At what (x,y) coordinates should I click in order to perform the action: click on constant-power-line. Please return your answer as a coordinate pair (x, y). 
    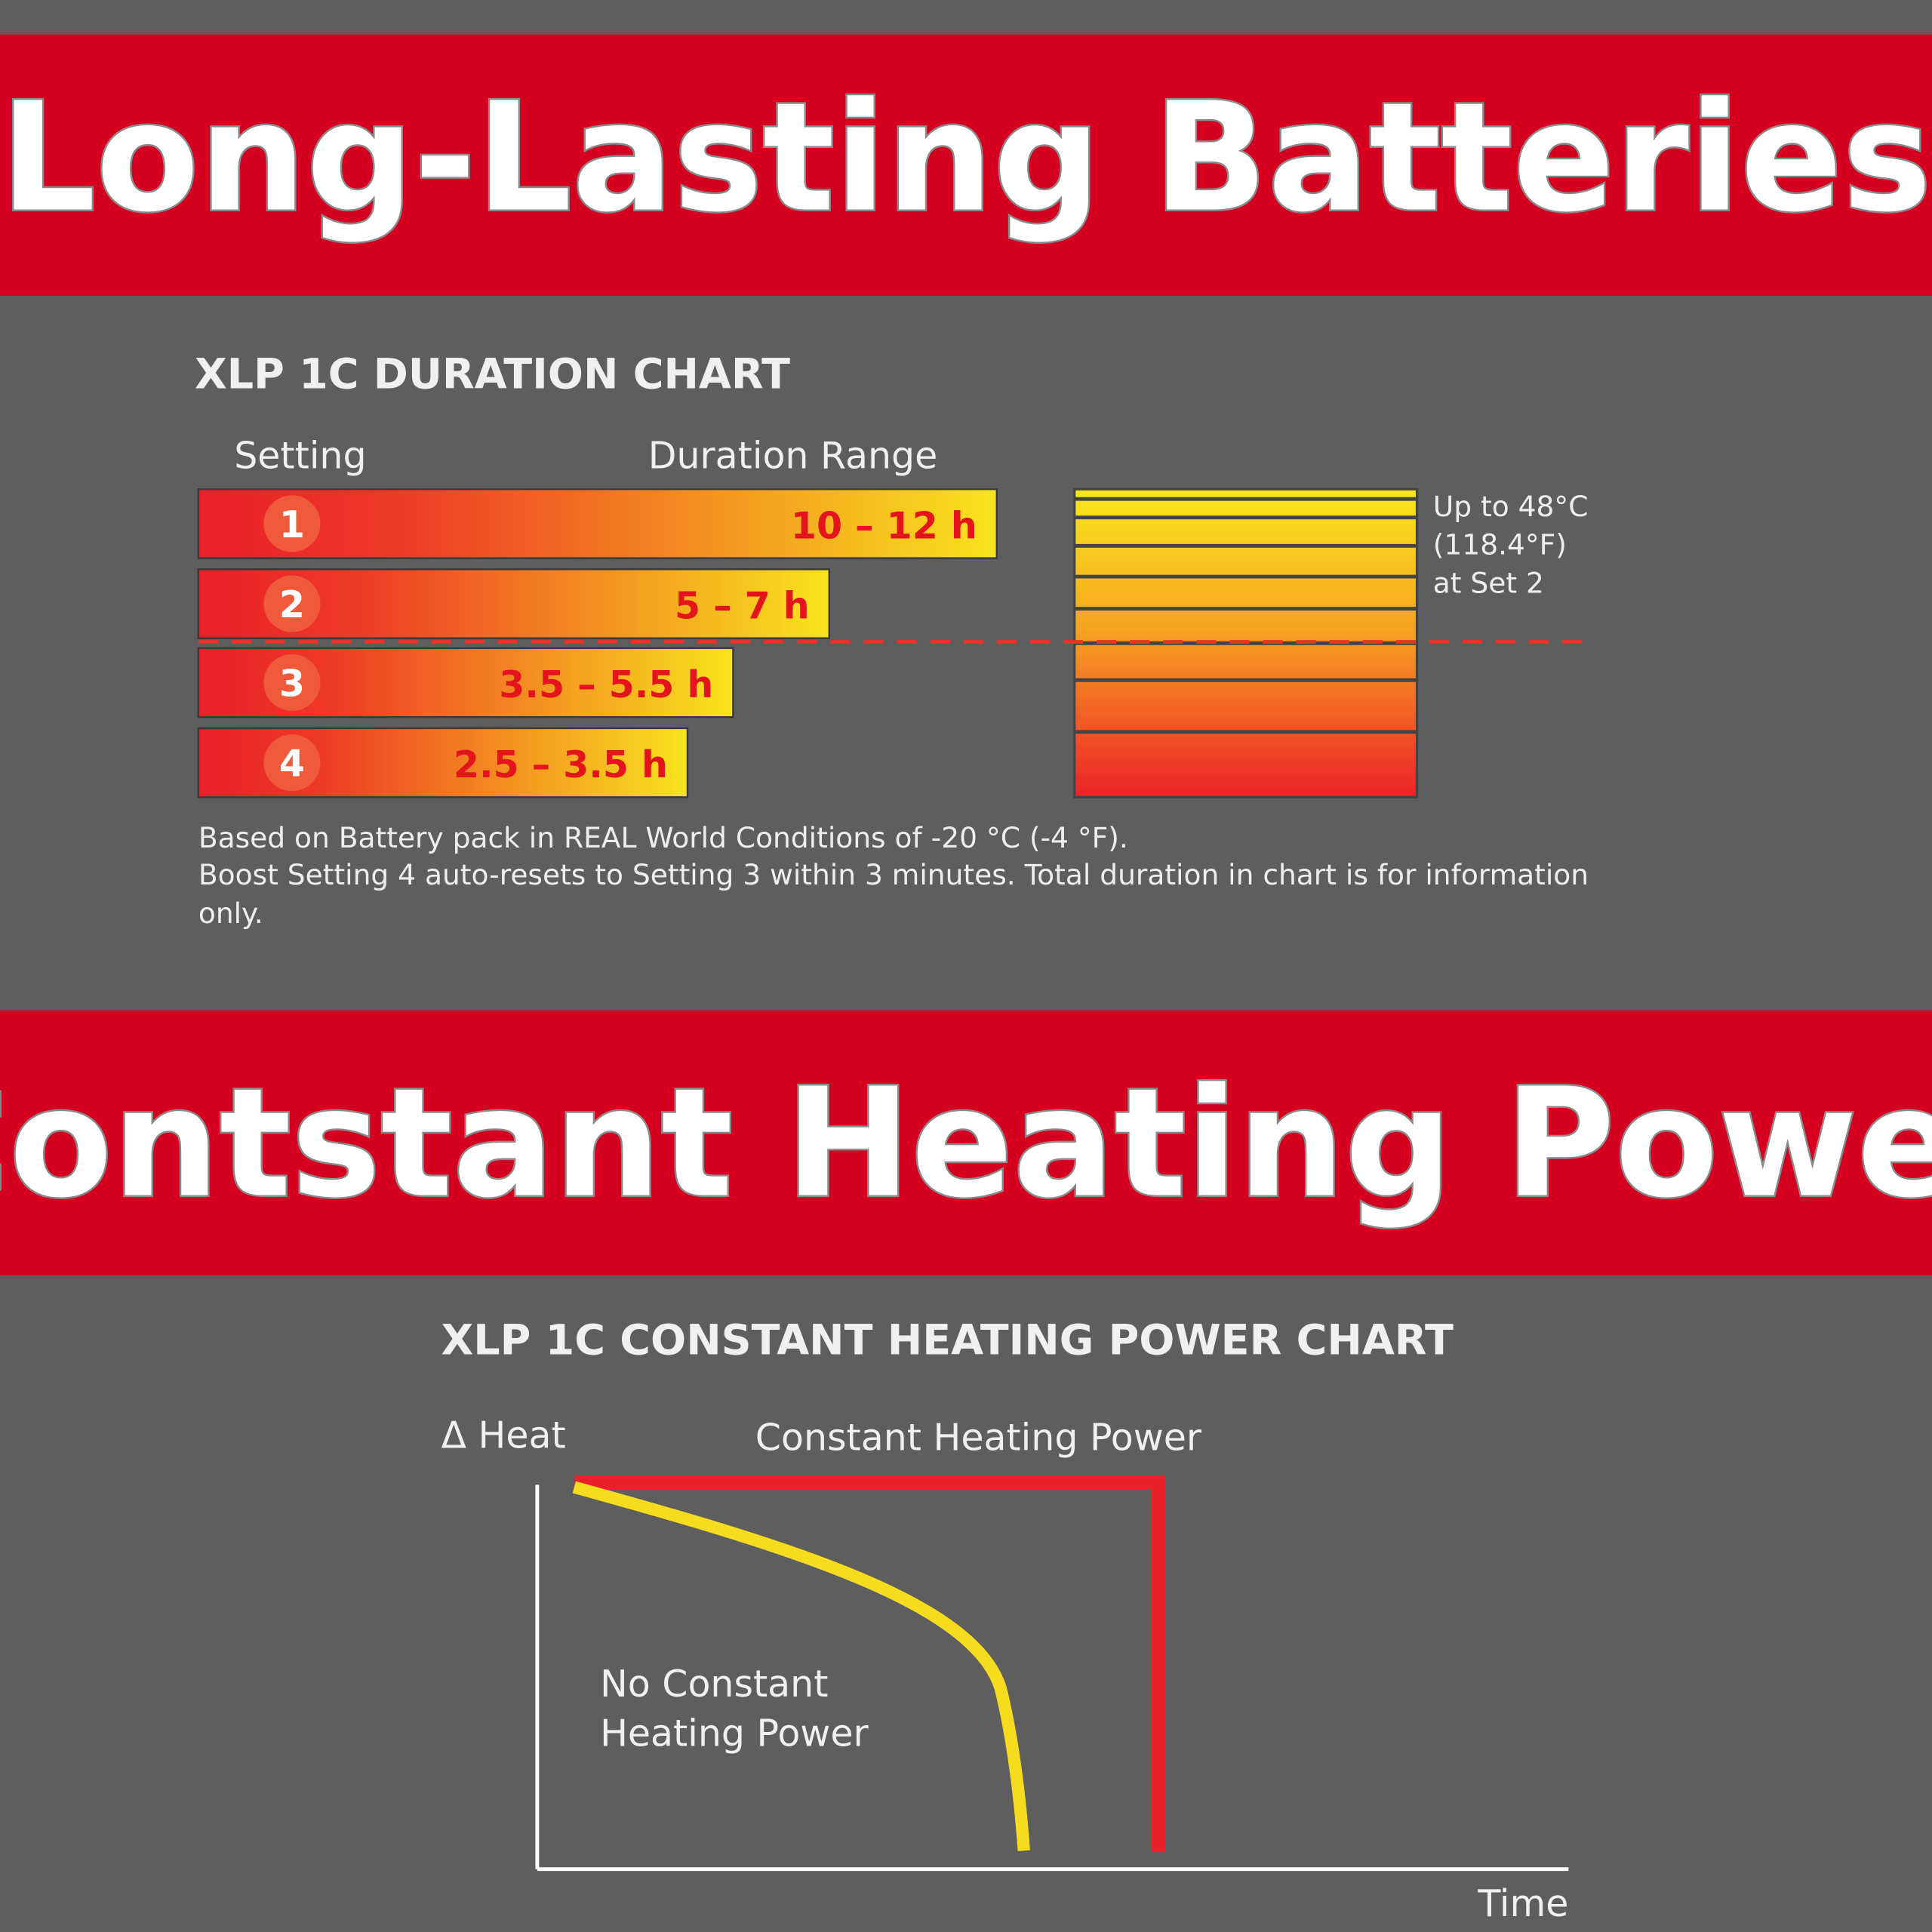
    Looking at the image, I should click on (869, 1663).